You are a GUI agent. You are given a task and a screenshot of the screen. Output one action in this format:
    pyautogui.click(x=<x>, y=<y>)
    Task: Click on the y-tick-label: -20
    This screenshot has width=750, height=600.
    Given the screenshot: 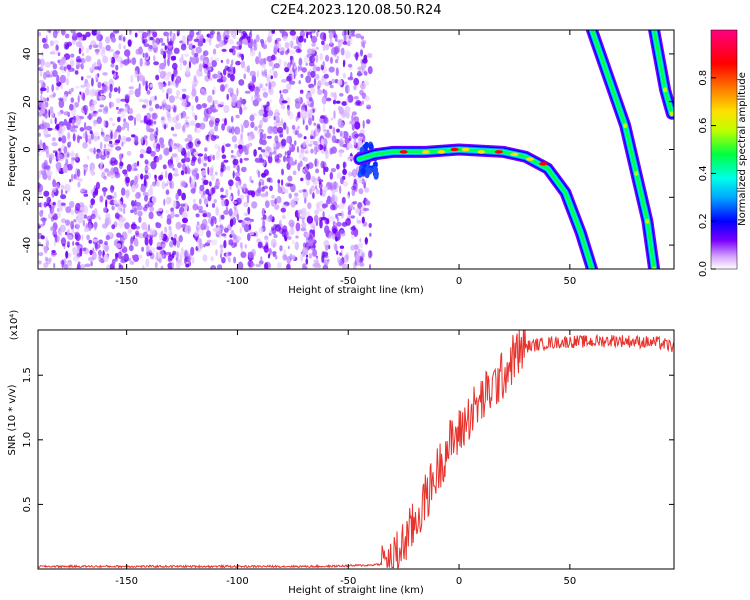 What is the action you would take?
    pyautogui.click(x=27, y=197)
    